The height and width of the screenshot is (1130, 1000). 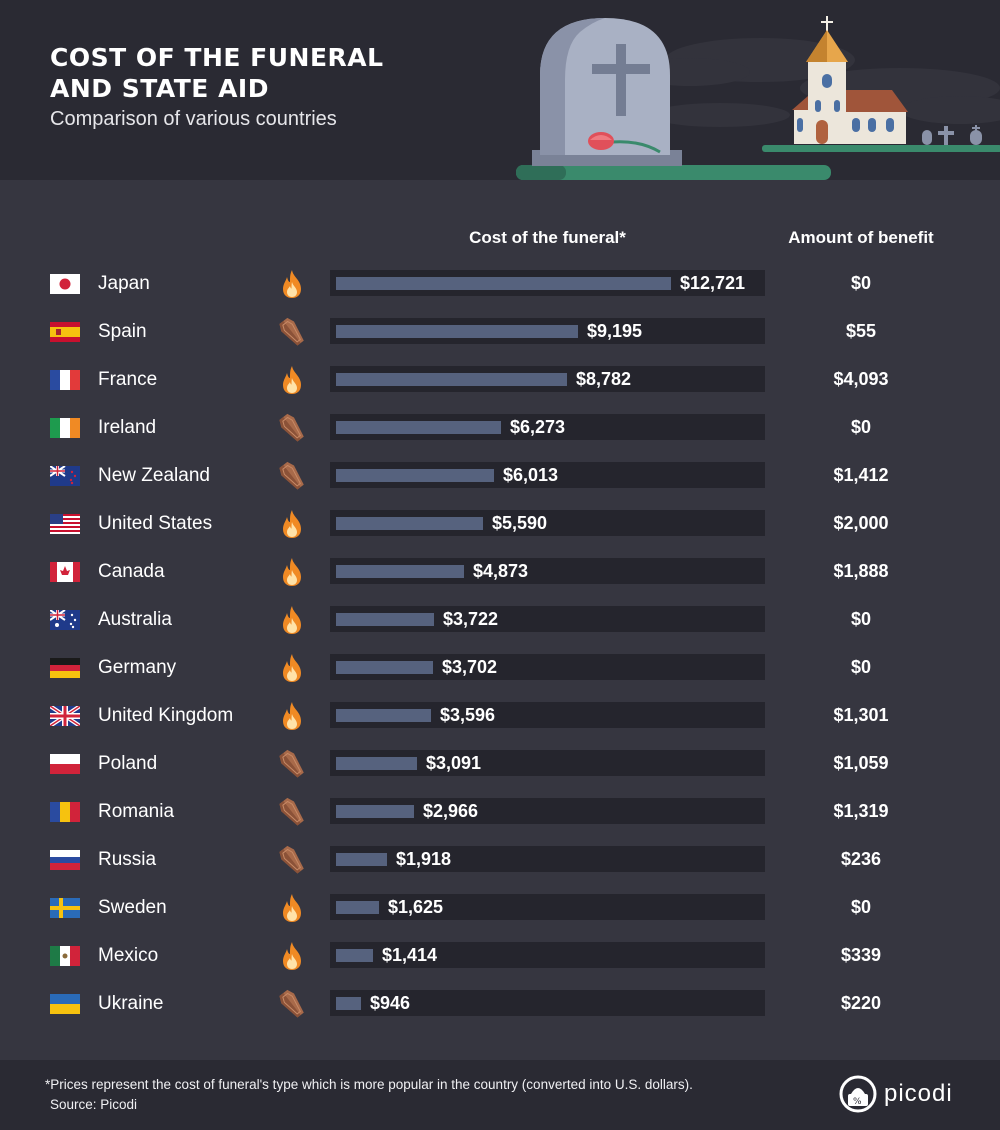 What do you see at coordinates (861, 715) in the screenshot?
I see `benefit-value: $1,301` at bounding box center [861, 715].